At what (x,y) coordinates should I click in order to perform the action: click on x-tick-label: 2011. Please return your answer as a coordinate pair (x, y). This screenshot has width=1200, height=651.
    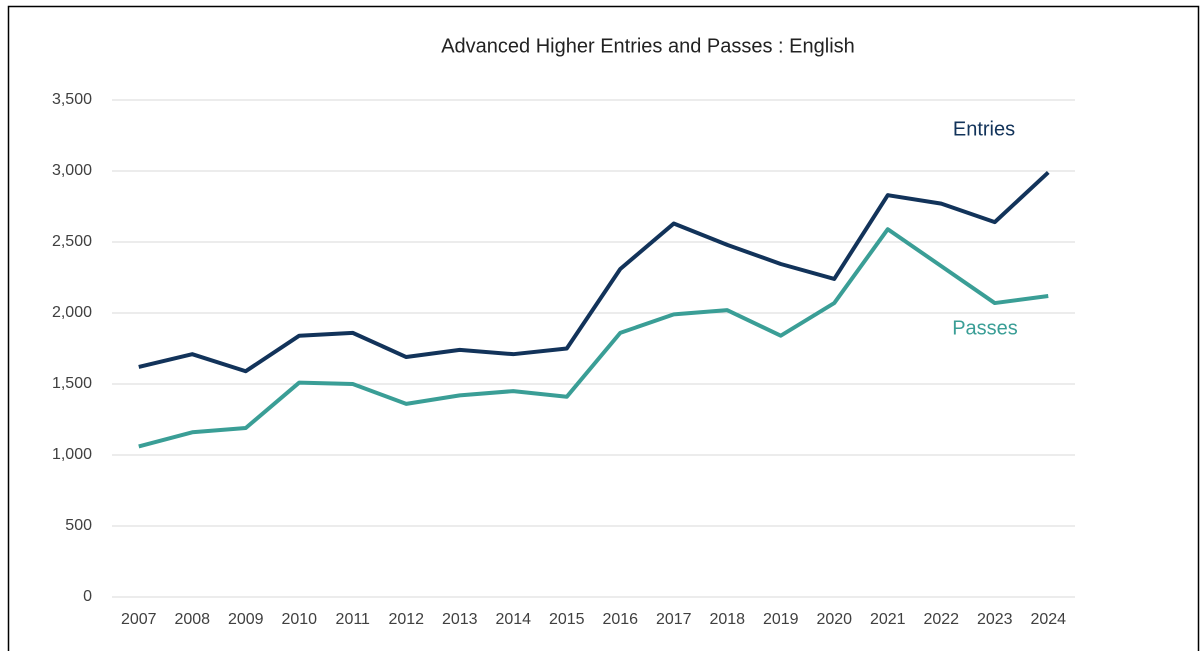
    Looking at the image, I should click on (353, 619).